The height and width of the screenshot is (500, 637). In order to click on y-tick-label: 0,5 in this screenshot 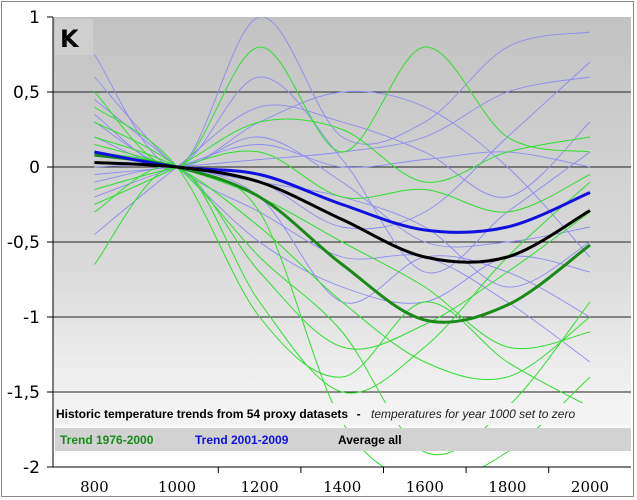, I will do `click(26, 93)`.